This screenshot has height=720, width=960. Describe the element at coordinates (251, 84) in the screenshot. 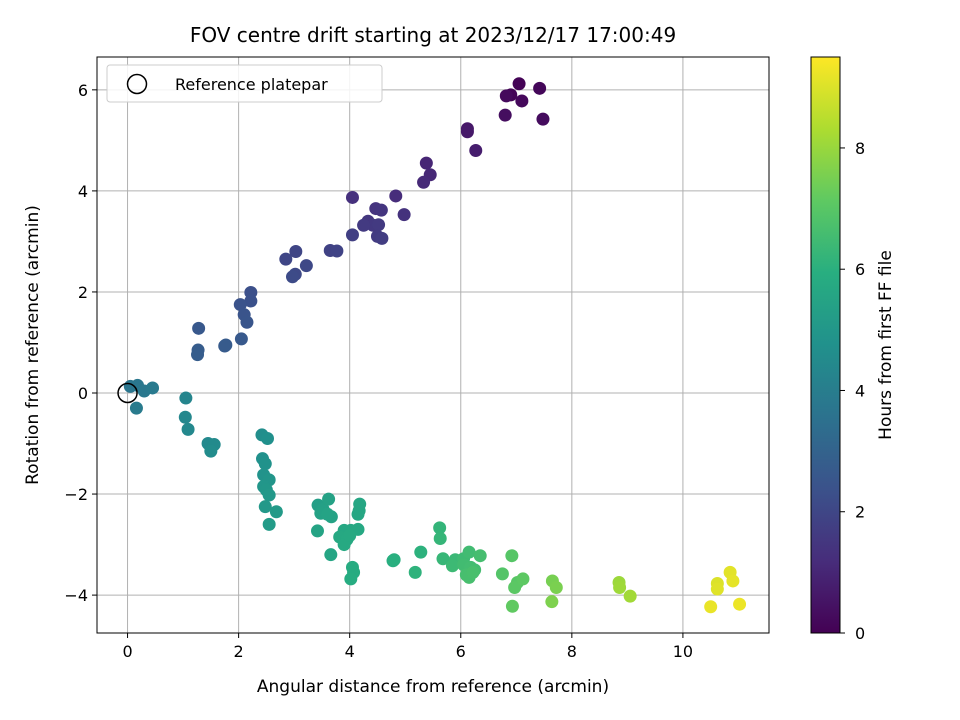

I see `legend-entry-label: Reference platepar` at that location.